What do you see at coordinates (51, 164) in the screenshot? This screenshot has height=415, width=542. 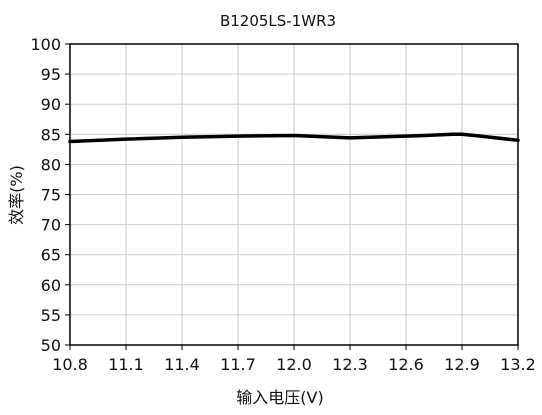 I see `y-tick-label: 80` at bounding box center [51, 164].